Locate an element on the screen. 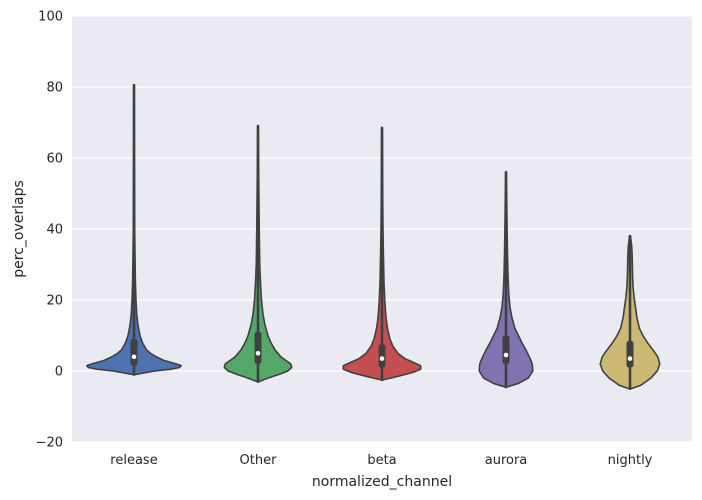 This screenshot has width=702, height=500. y-axis-label: perc_overlaps is located at coordinates (19, 229).